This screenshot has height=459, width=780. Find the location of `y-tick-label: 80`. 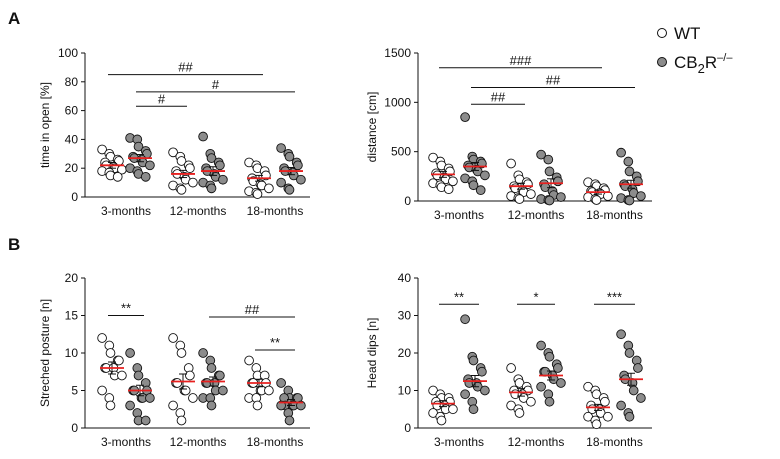

y-tick-label: 80 is located at coordinates (72, 82).